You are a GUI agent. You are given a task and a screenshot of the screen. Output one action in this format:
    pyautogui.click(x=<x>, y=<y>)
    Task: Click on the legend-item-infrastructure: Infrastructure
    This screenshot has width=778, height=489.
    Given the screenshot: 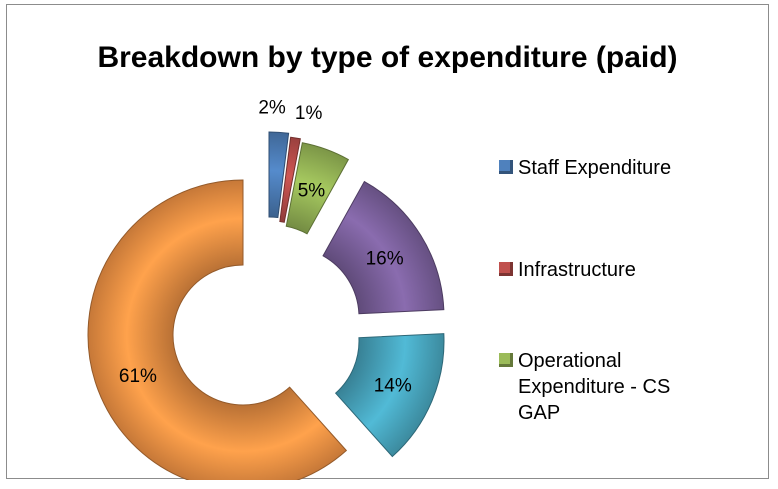 What is the action you would take?
    pyautogui.click(x=623, y=270)
    